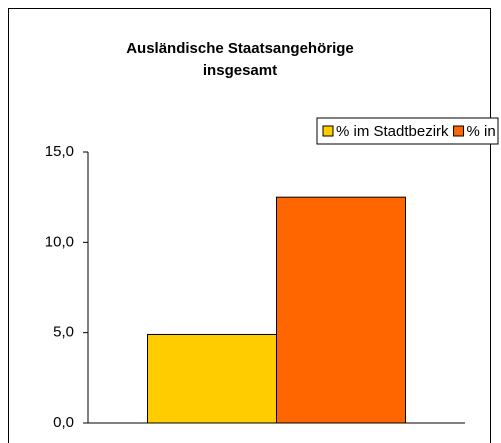 The width and height of the screenshot is (501, 443). Describe the element at coordinates (59, 151) in the screenshot. I see `y-tick-label: 15,0` at that location.